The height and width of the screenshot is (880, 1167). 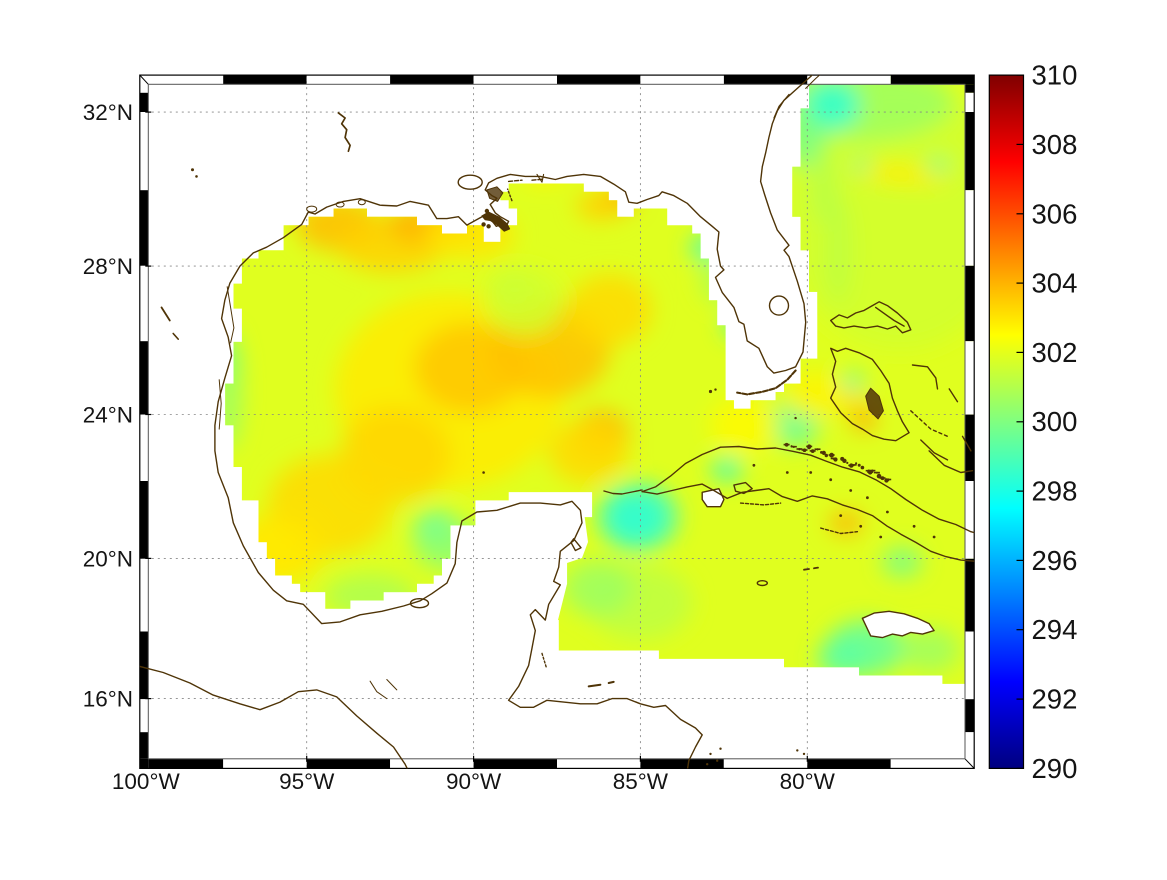 I want to click on svg-text: 80°W, so click(x=808, y=781).